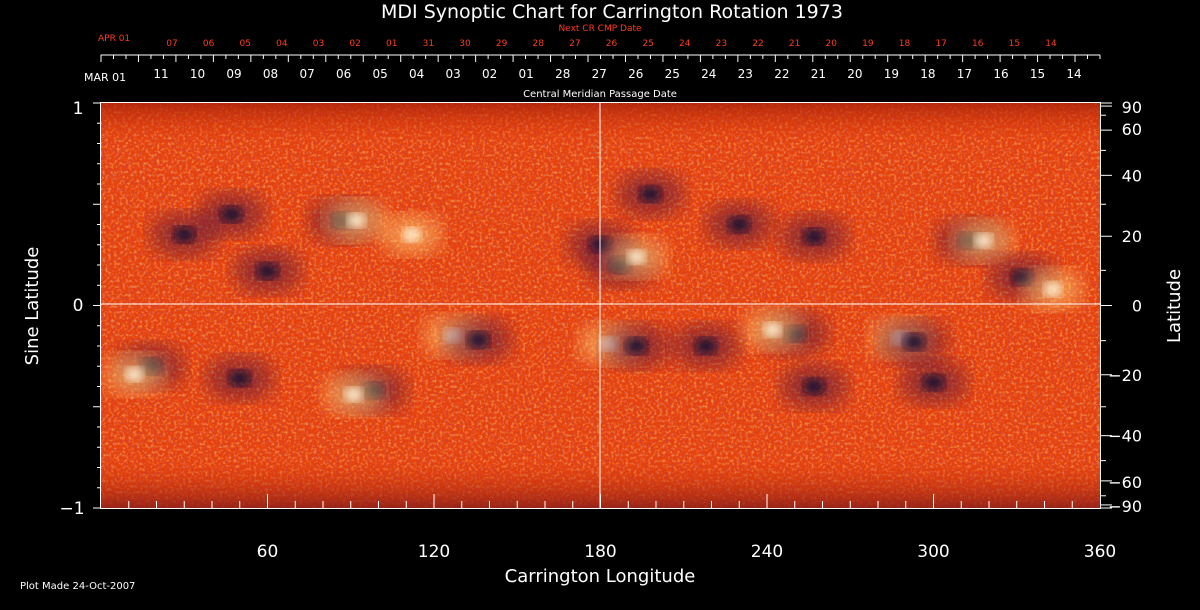 This screenshot has width=1200, height=610. What do you see at coordinates (818, 74) in the screenshot?
I see `cmp-date-label: 21` at bounding box center [818, 74].